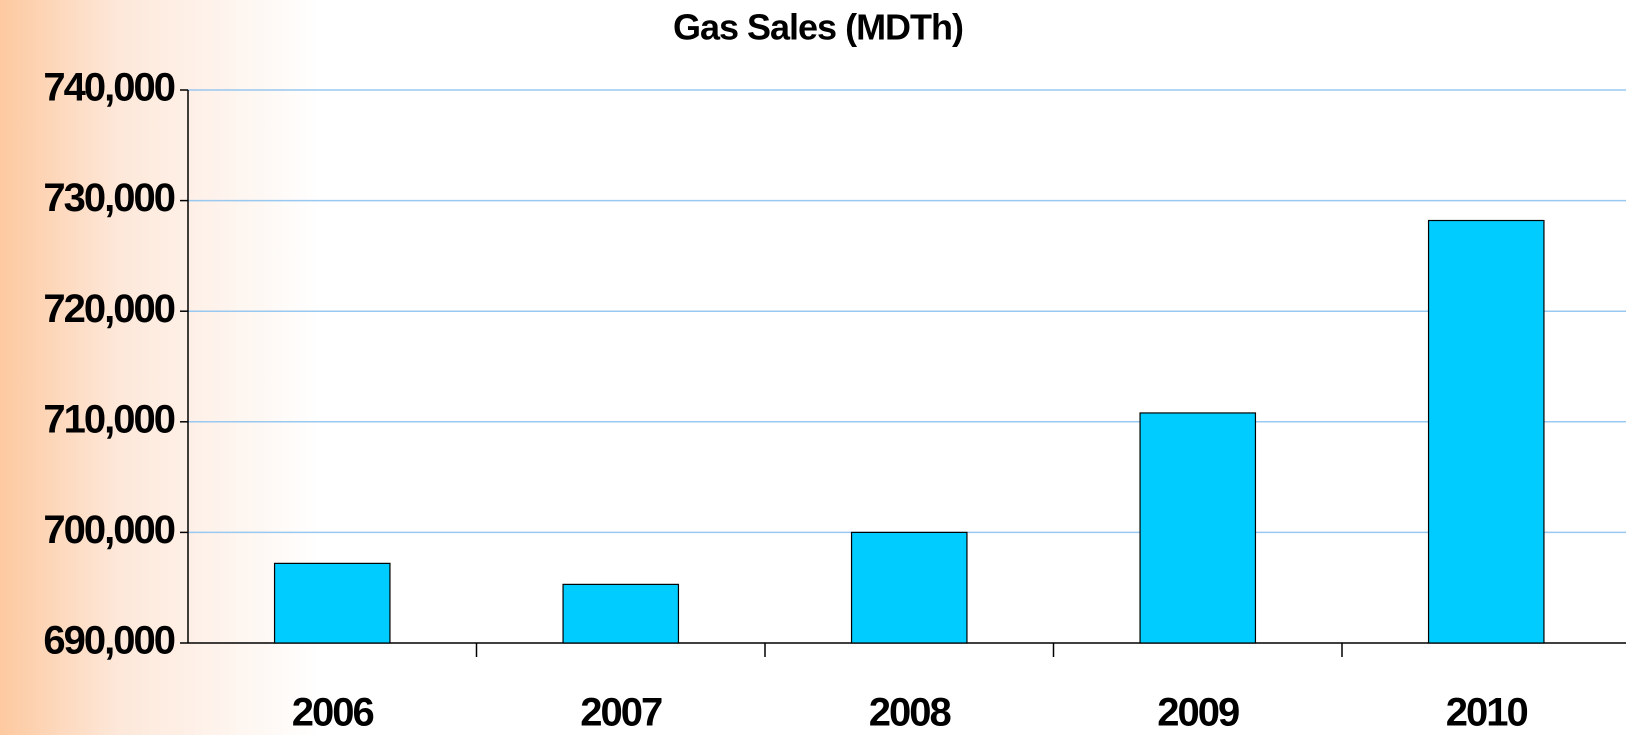  What do you see at coordinates (108, 309) in the screenshot?
I see `y-tick-label: 720,000` at bounding box center [108, 309].